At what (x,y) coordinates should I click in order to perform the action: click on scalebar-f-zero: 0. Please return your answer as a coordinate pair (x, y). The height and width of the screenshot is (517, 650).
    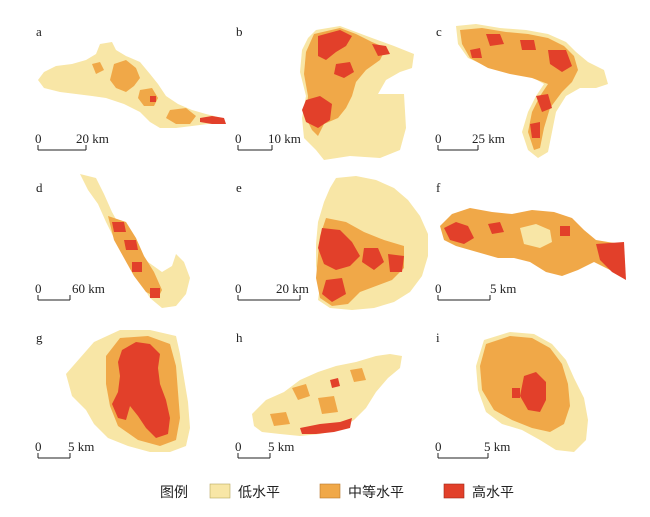
    Looking at the image, I should click on (438, 288).